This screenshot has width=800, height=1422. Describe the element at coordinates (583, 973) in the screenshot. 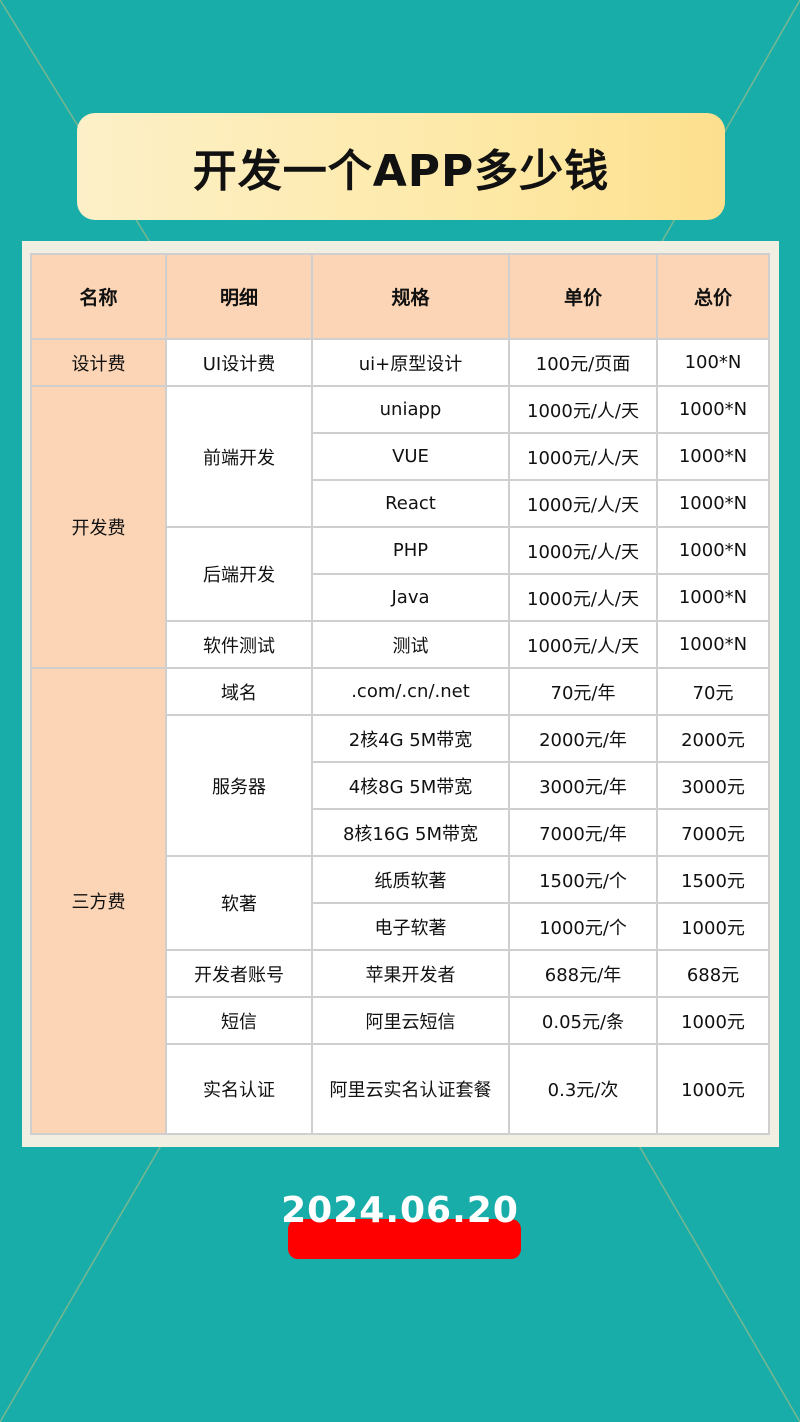

I see `unit-price-cell: 688元/年` at that location.